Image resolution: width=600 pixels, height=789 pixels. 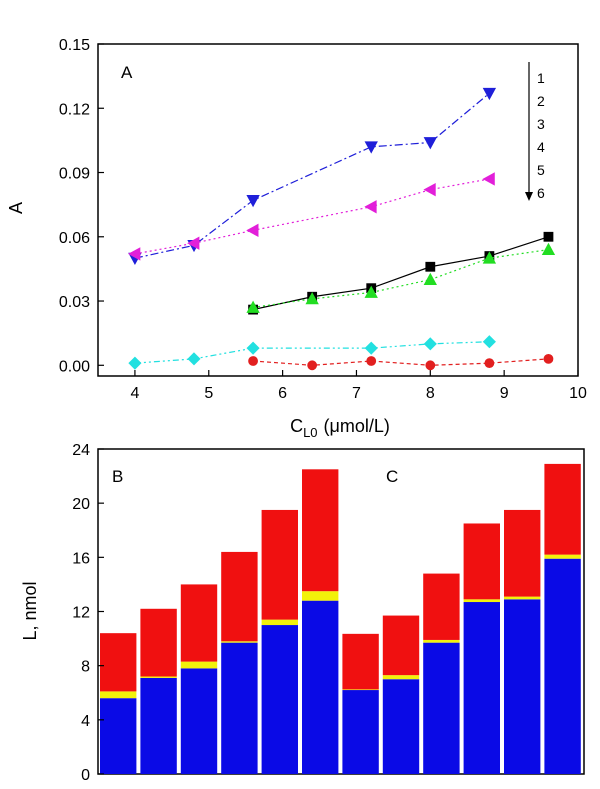 I want to click on bar-stack-B2, so click(x=158, y=691).